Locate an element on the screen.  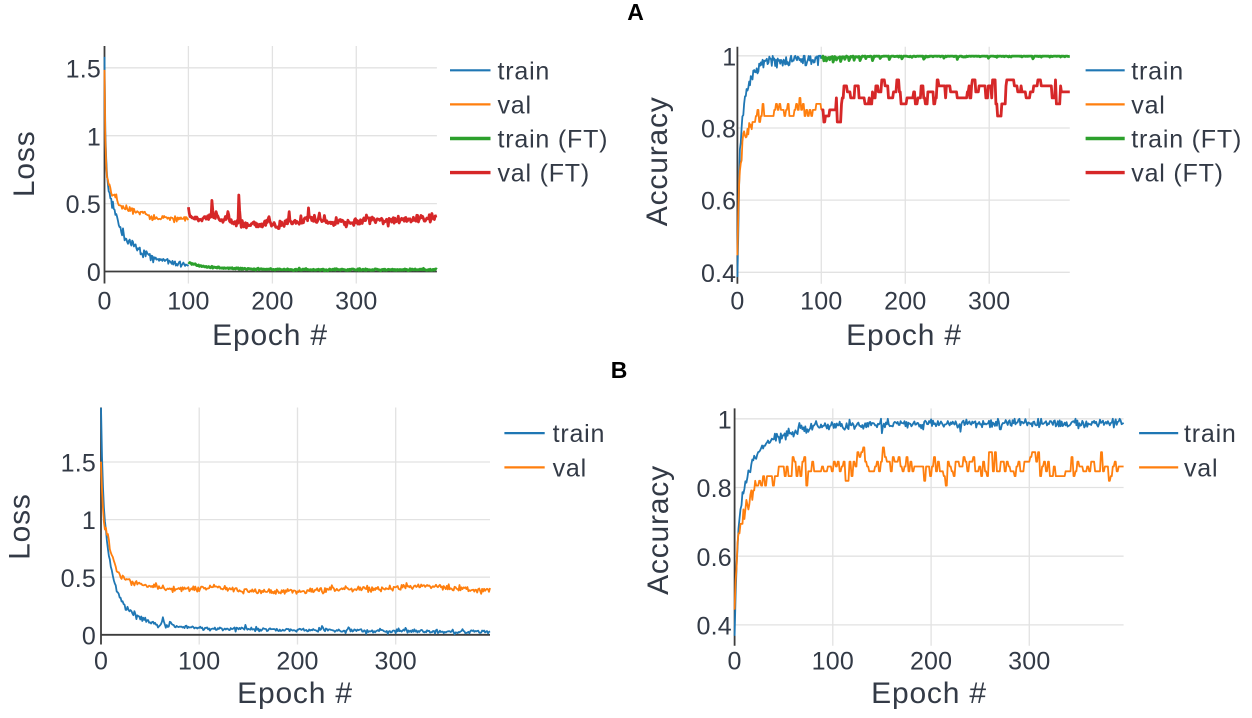
svg-text: A is located at coordinates (635, 12).